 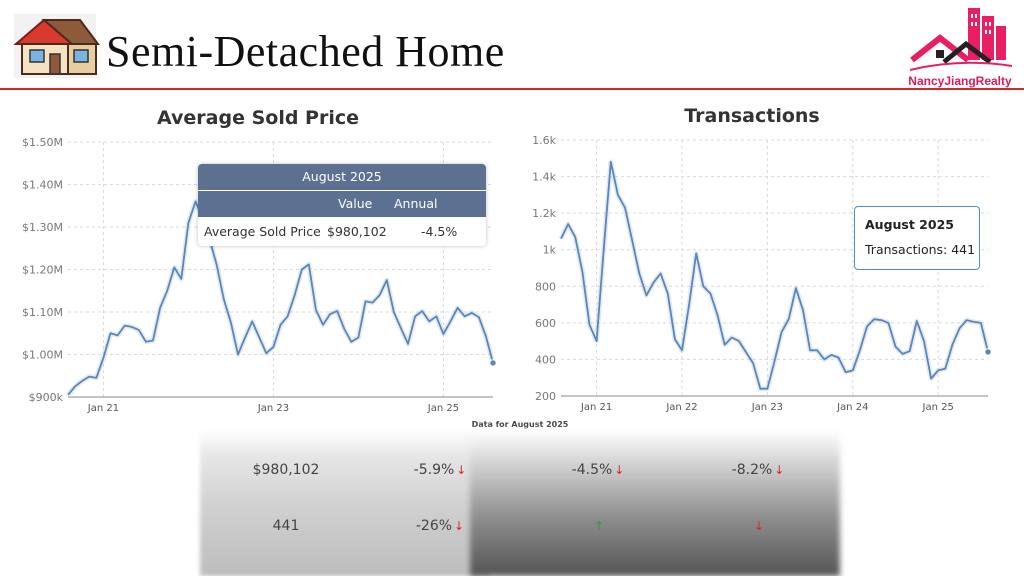 I want to click on house-icon, so click(x=56, y=46).